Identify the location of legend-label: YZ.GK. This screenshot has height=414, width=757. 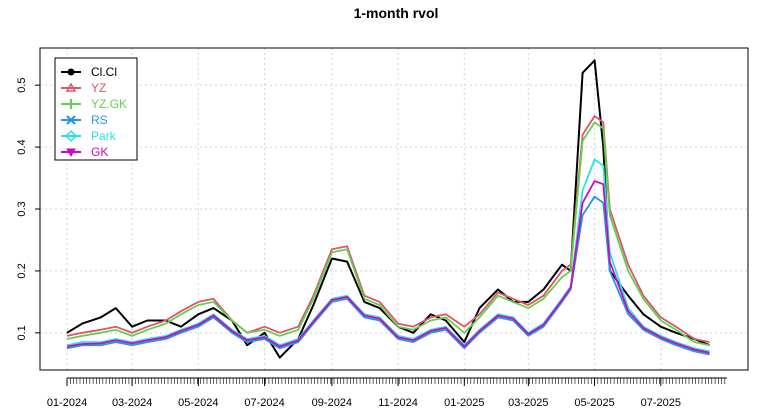
(109, 104).